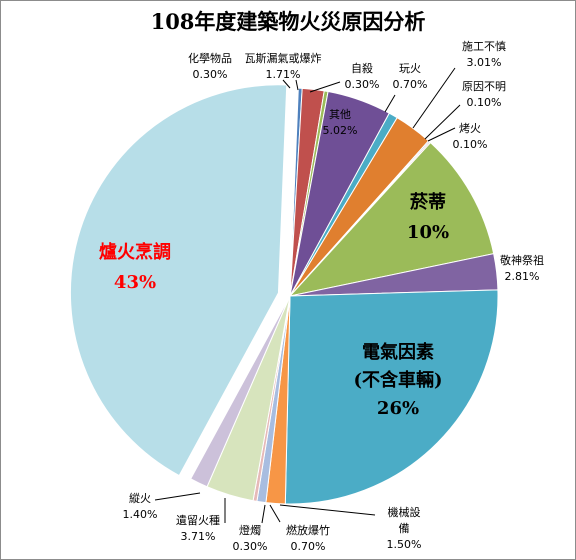  Describe the element at coordinates (198, 520) in the screenshot. I see `slice-label: 遺留火種` at that location.